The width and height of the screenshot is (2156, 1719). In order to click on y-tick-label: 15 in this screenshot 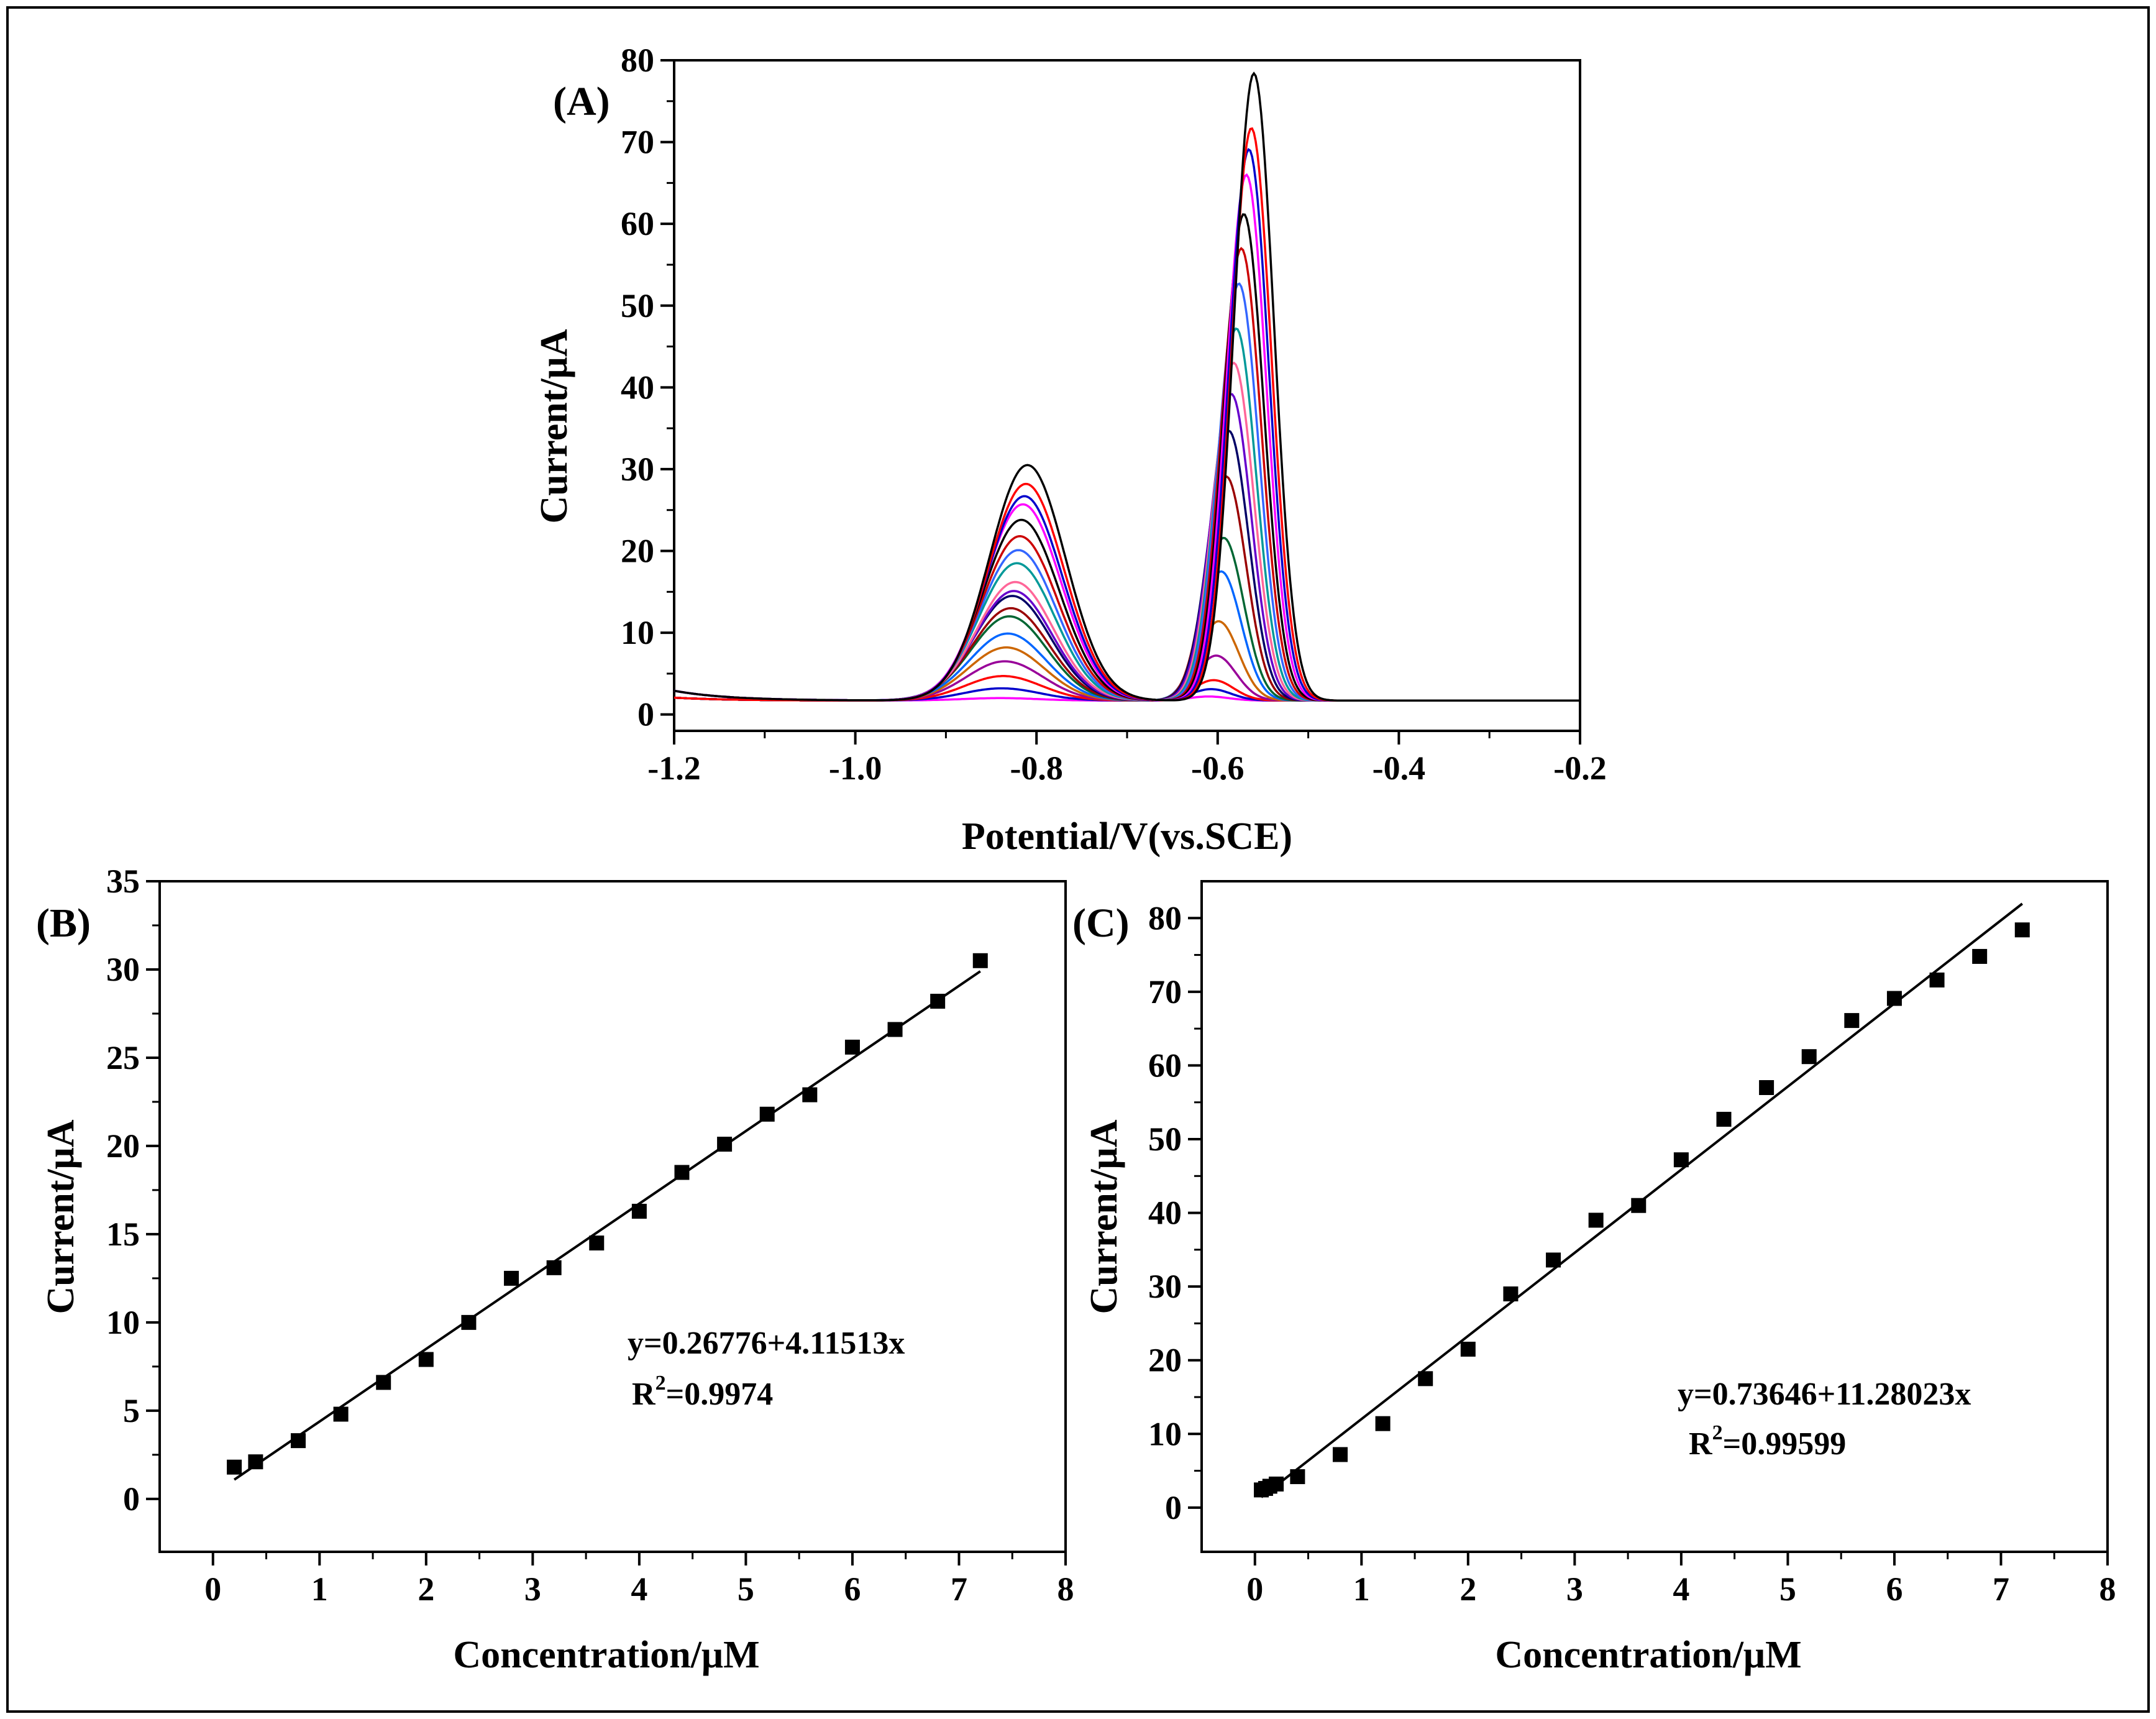, I will do `click(123, 1234)`.